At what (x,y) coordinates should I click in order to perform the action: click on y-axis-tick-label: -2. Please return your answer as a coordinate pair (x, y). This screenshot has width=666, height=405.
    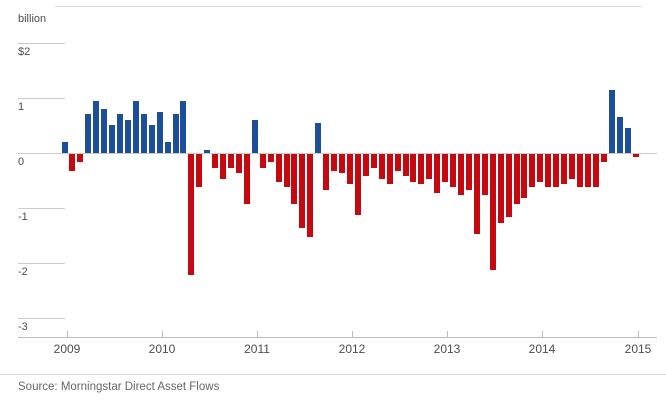
    Looking at the image, I should click on (23, 272).